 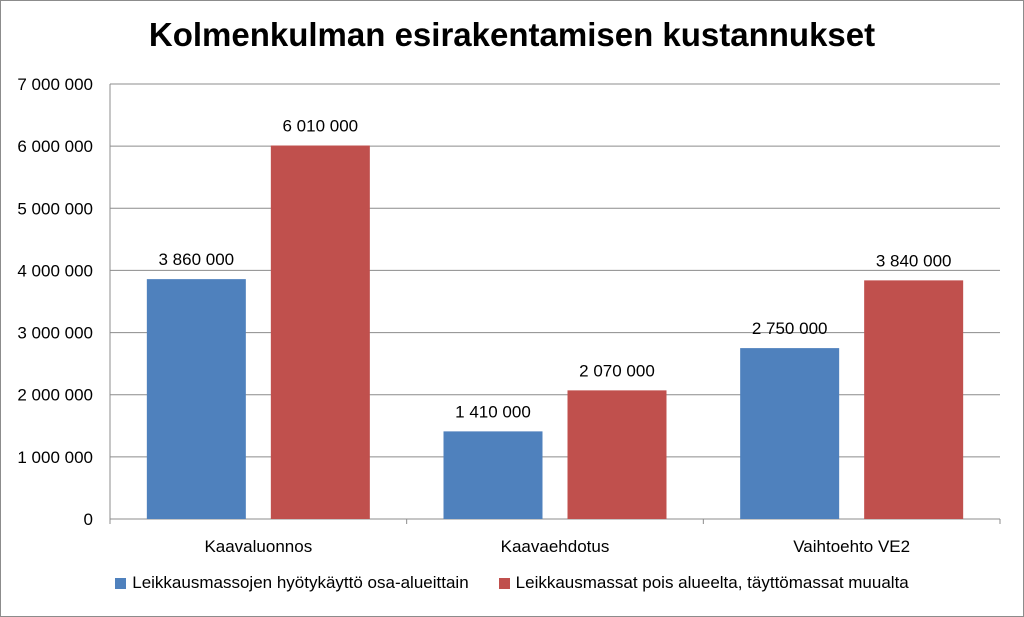 I want to click on y-tick-label: 6 000 000, so click(x=55, y=146).